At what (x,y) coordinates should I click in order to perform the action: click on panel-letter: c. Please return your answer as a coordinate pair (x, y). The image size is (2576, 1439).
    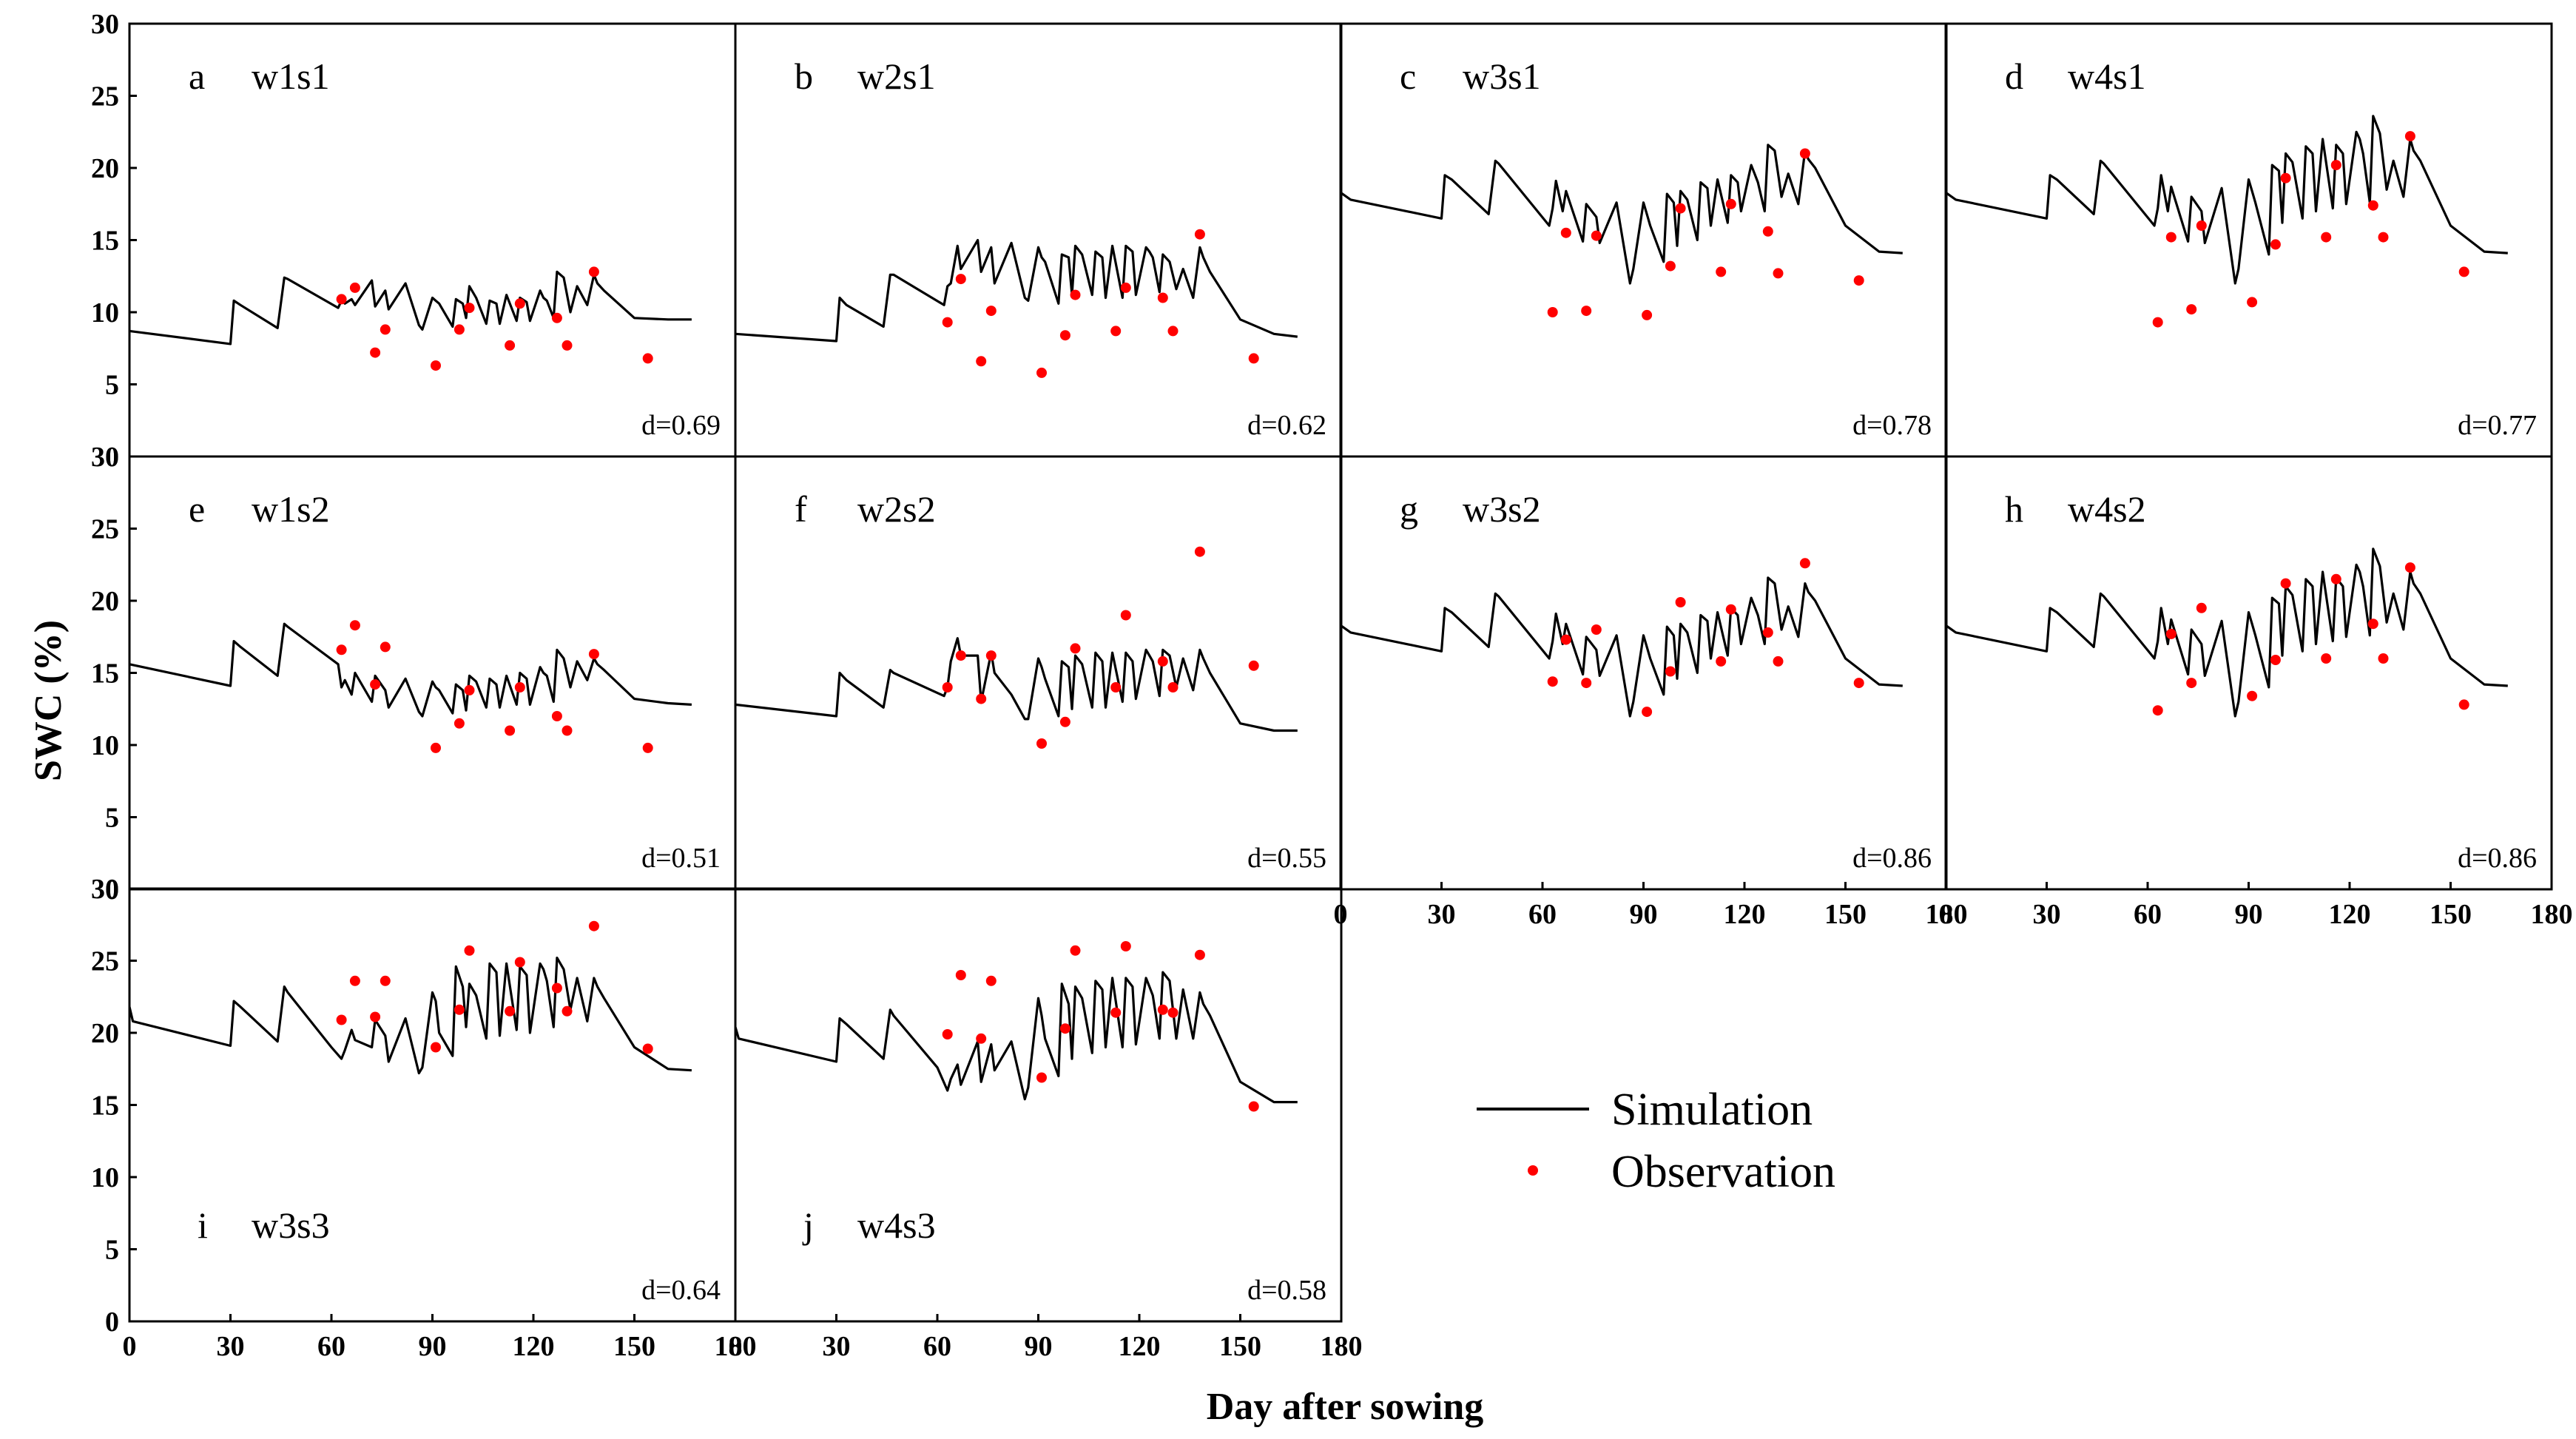
    Looking at the image, I should click on (1408, 76).